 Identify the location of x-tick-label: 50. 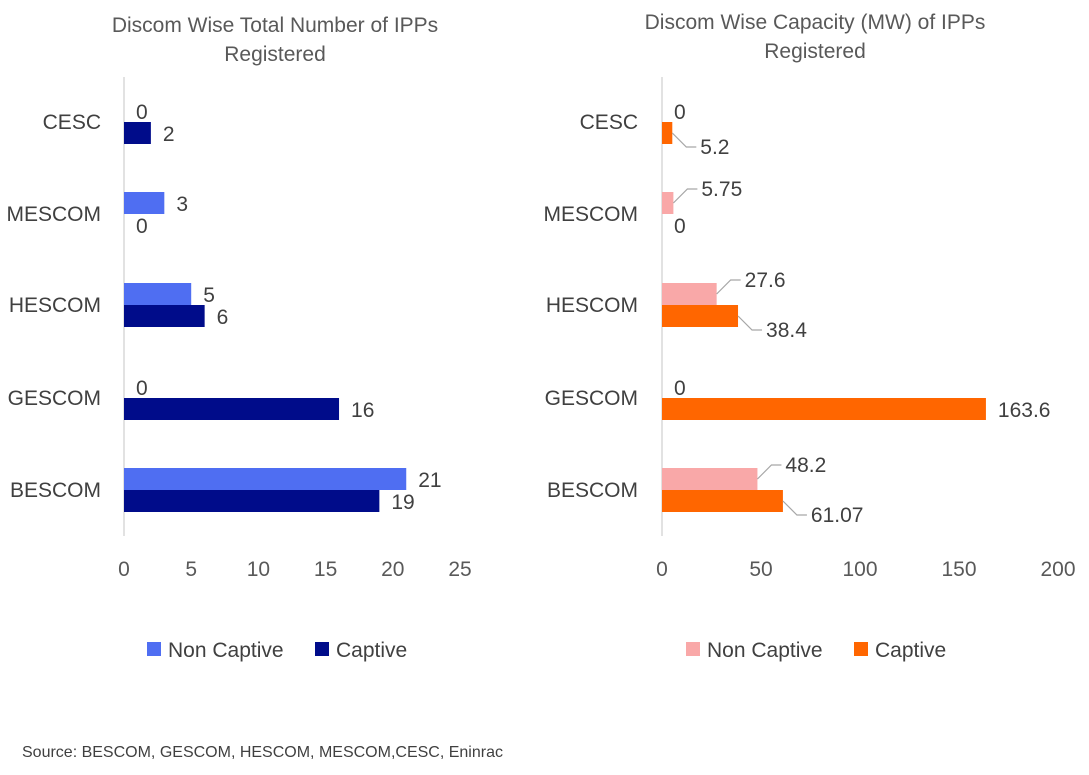
(760, 569).